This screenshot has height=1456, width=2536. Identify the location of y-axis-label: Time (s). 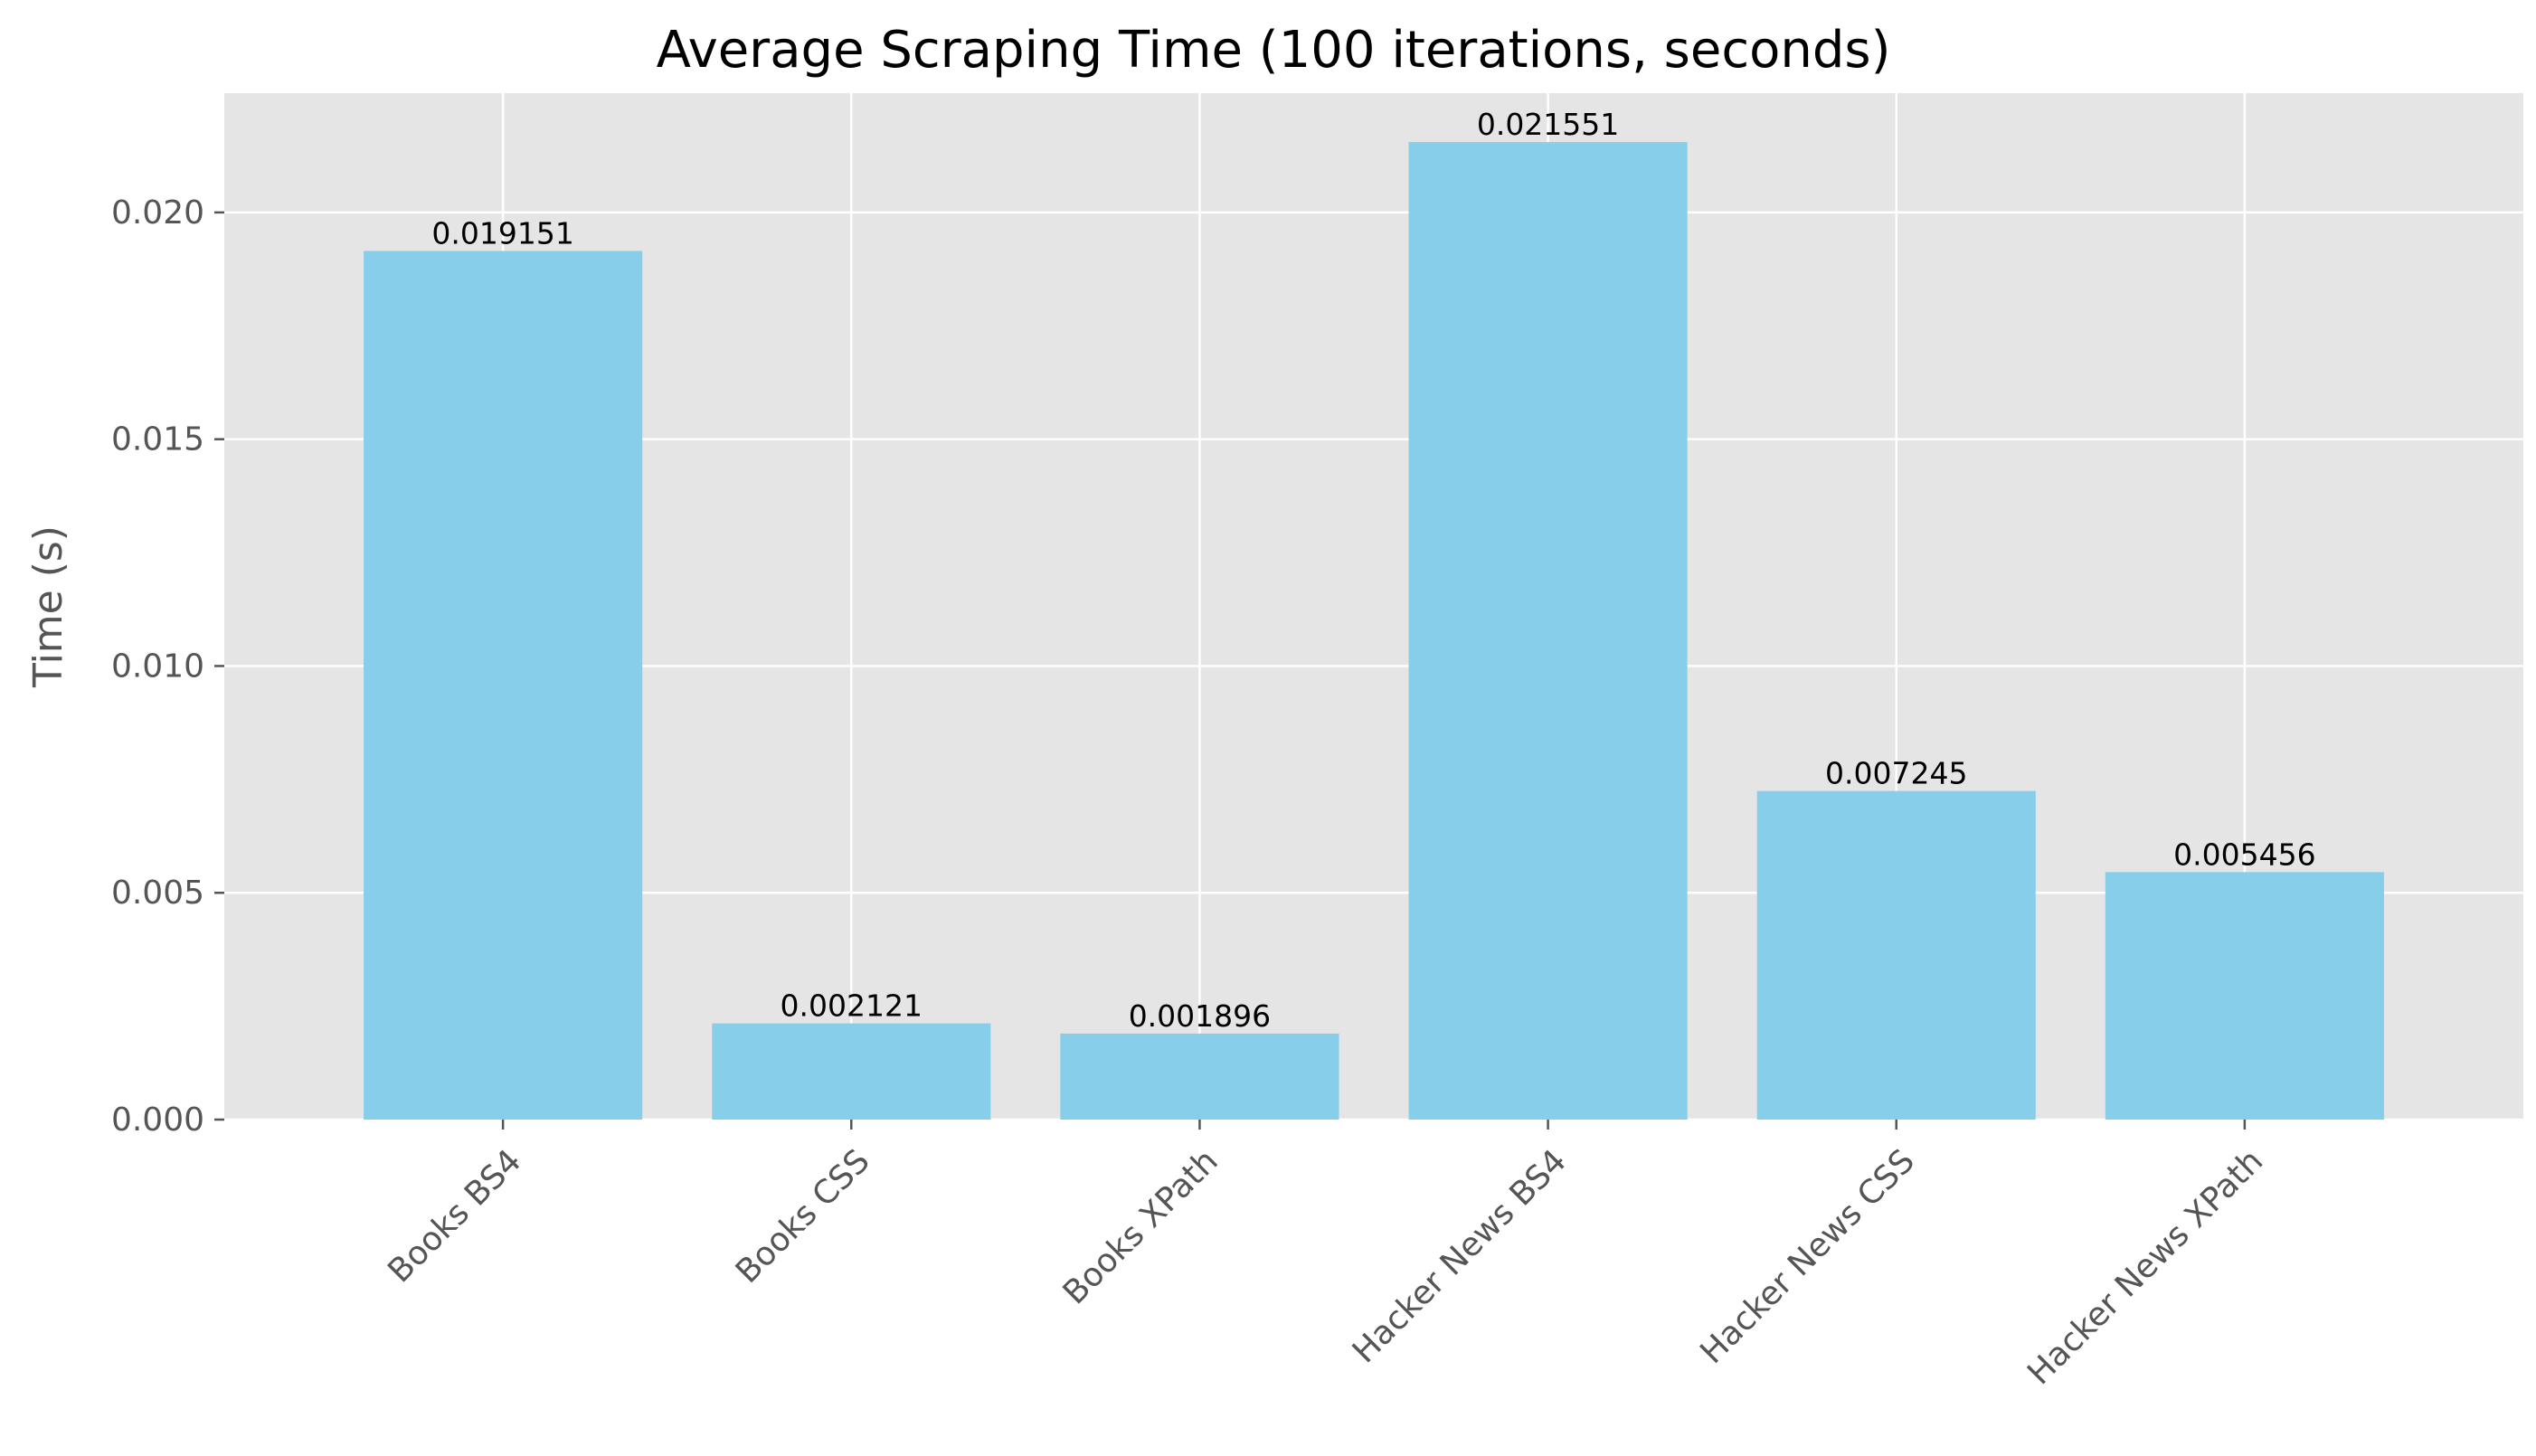
(48, 606).